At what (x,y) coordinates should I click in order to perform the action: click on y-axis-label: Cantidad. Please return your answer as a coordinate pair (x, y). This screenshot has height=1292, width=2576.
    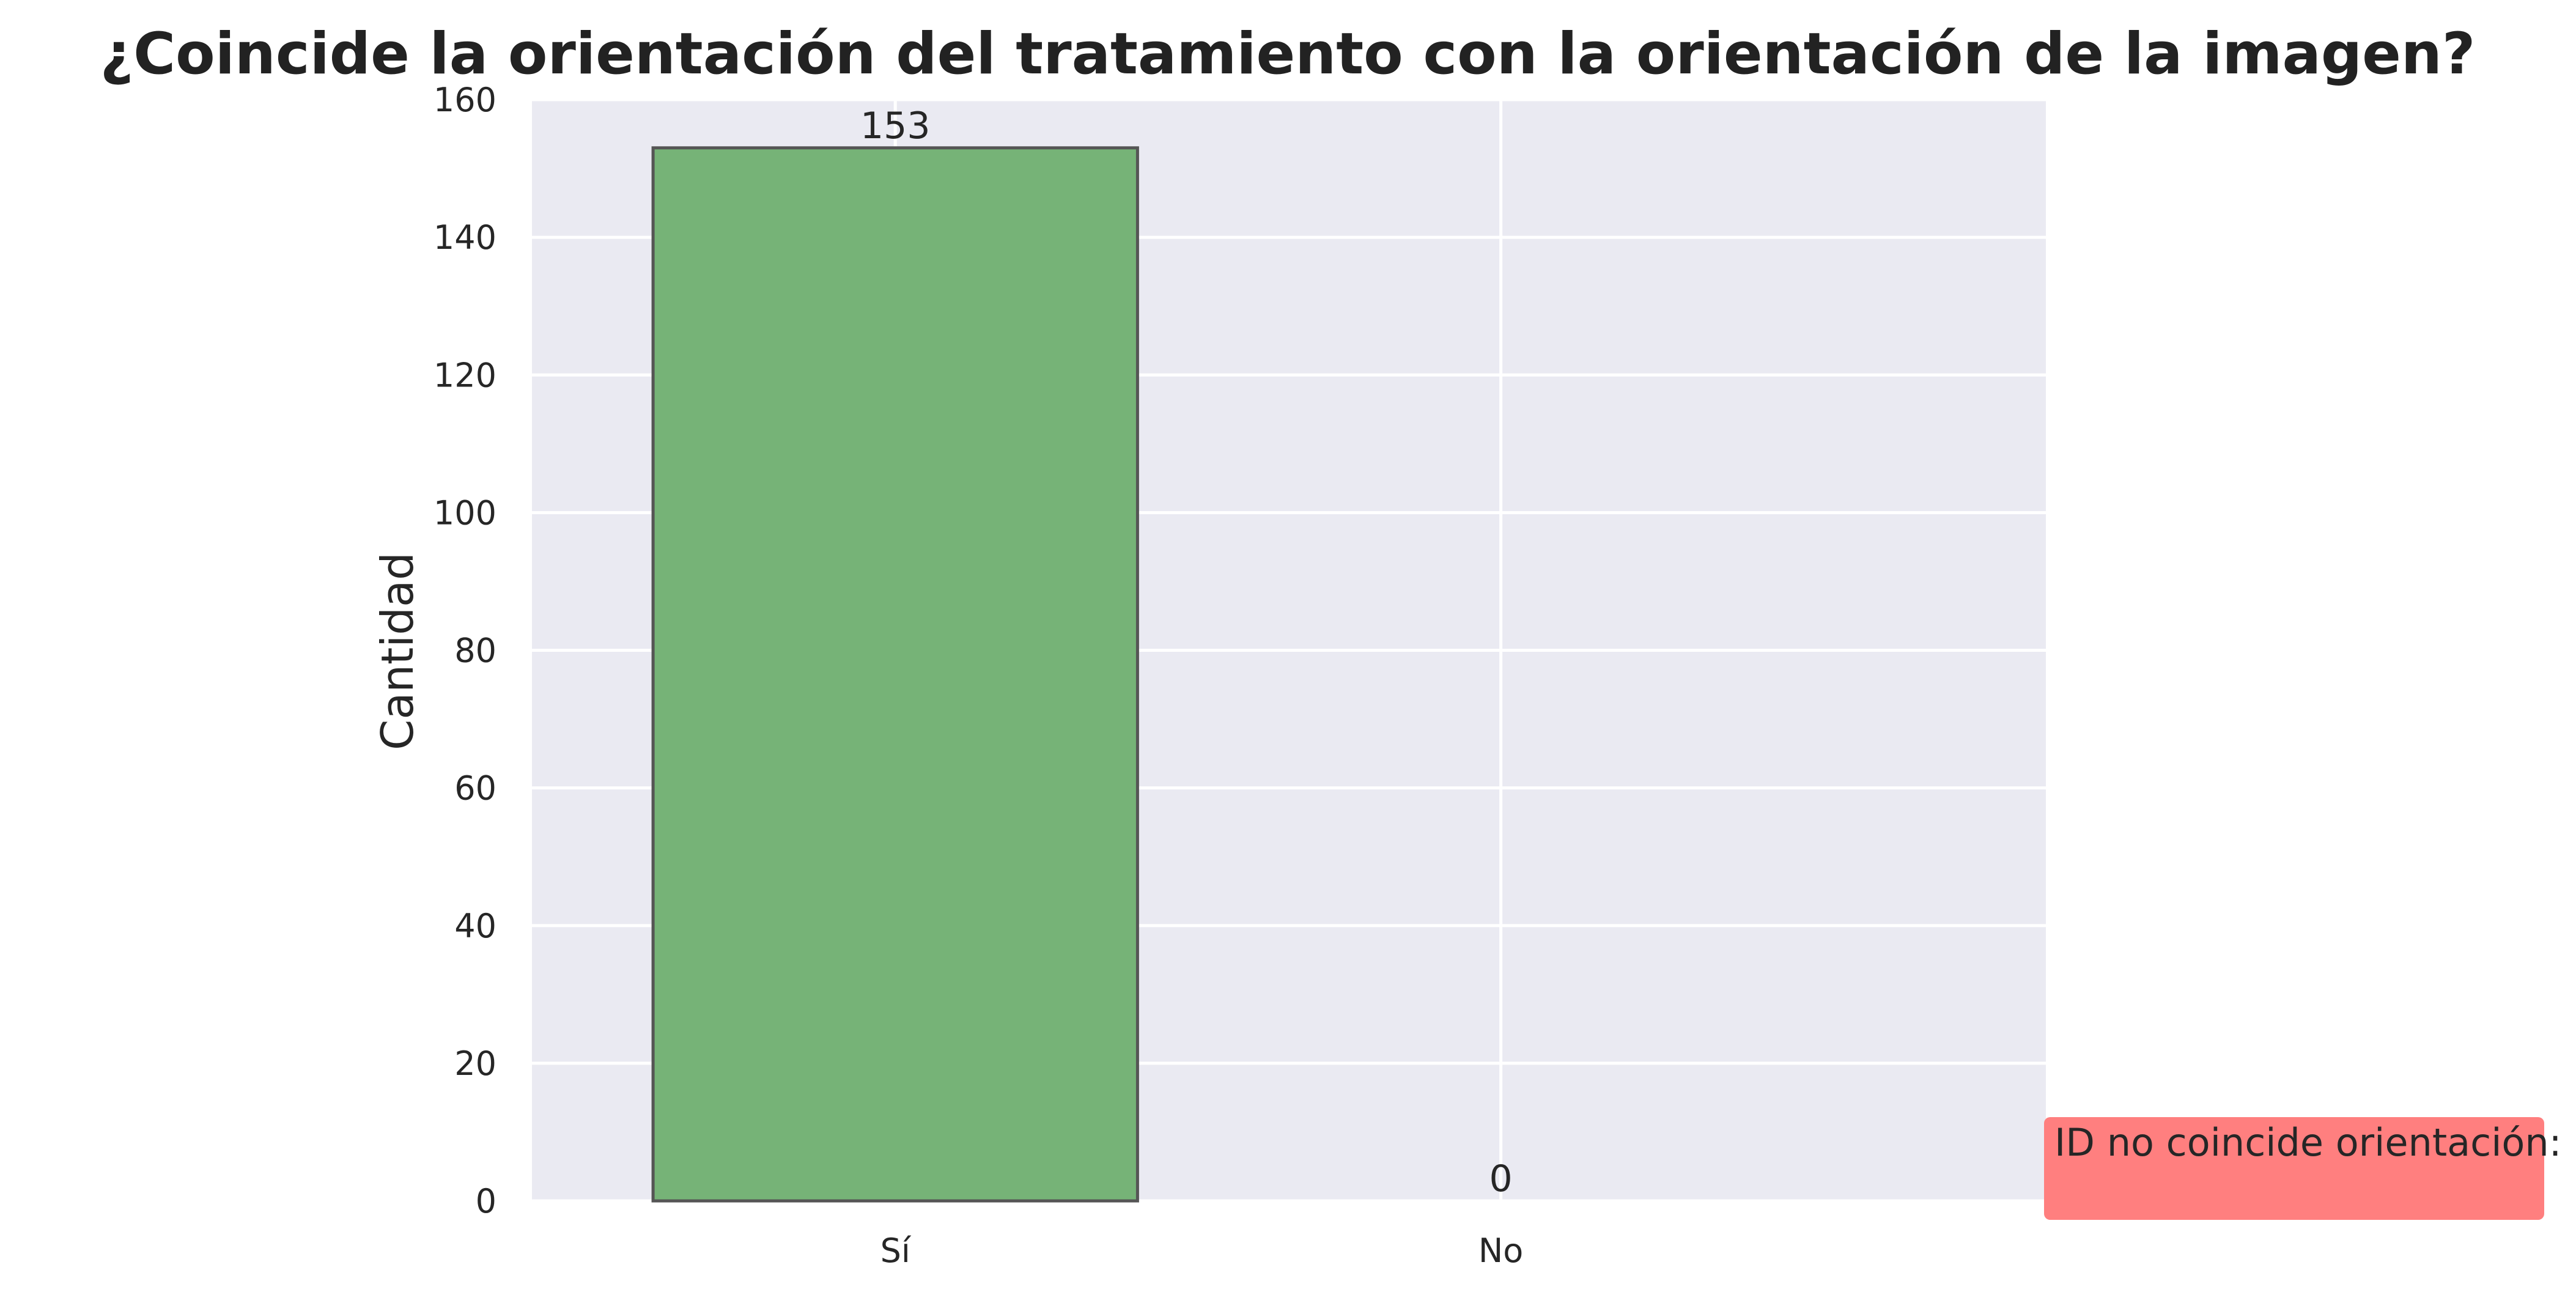
    Looking at the image, I should click on (397, 651).